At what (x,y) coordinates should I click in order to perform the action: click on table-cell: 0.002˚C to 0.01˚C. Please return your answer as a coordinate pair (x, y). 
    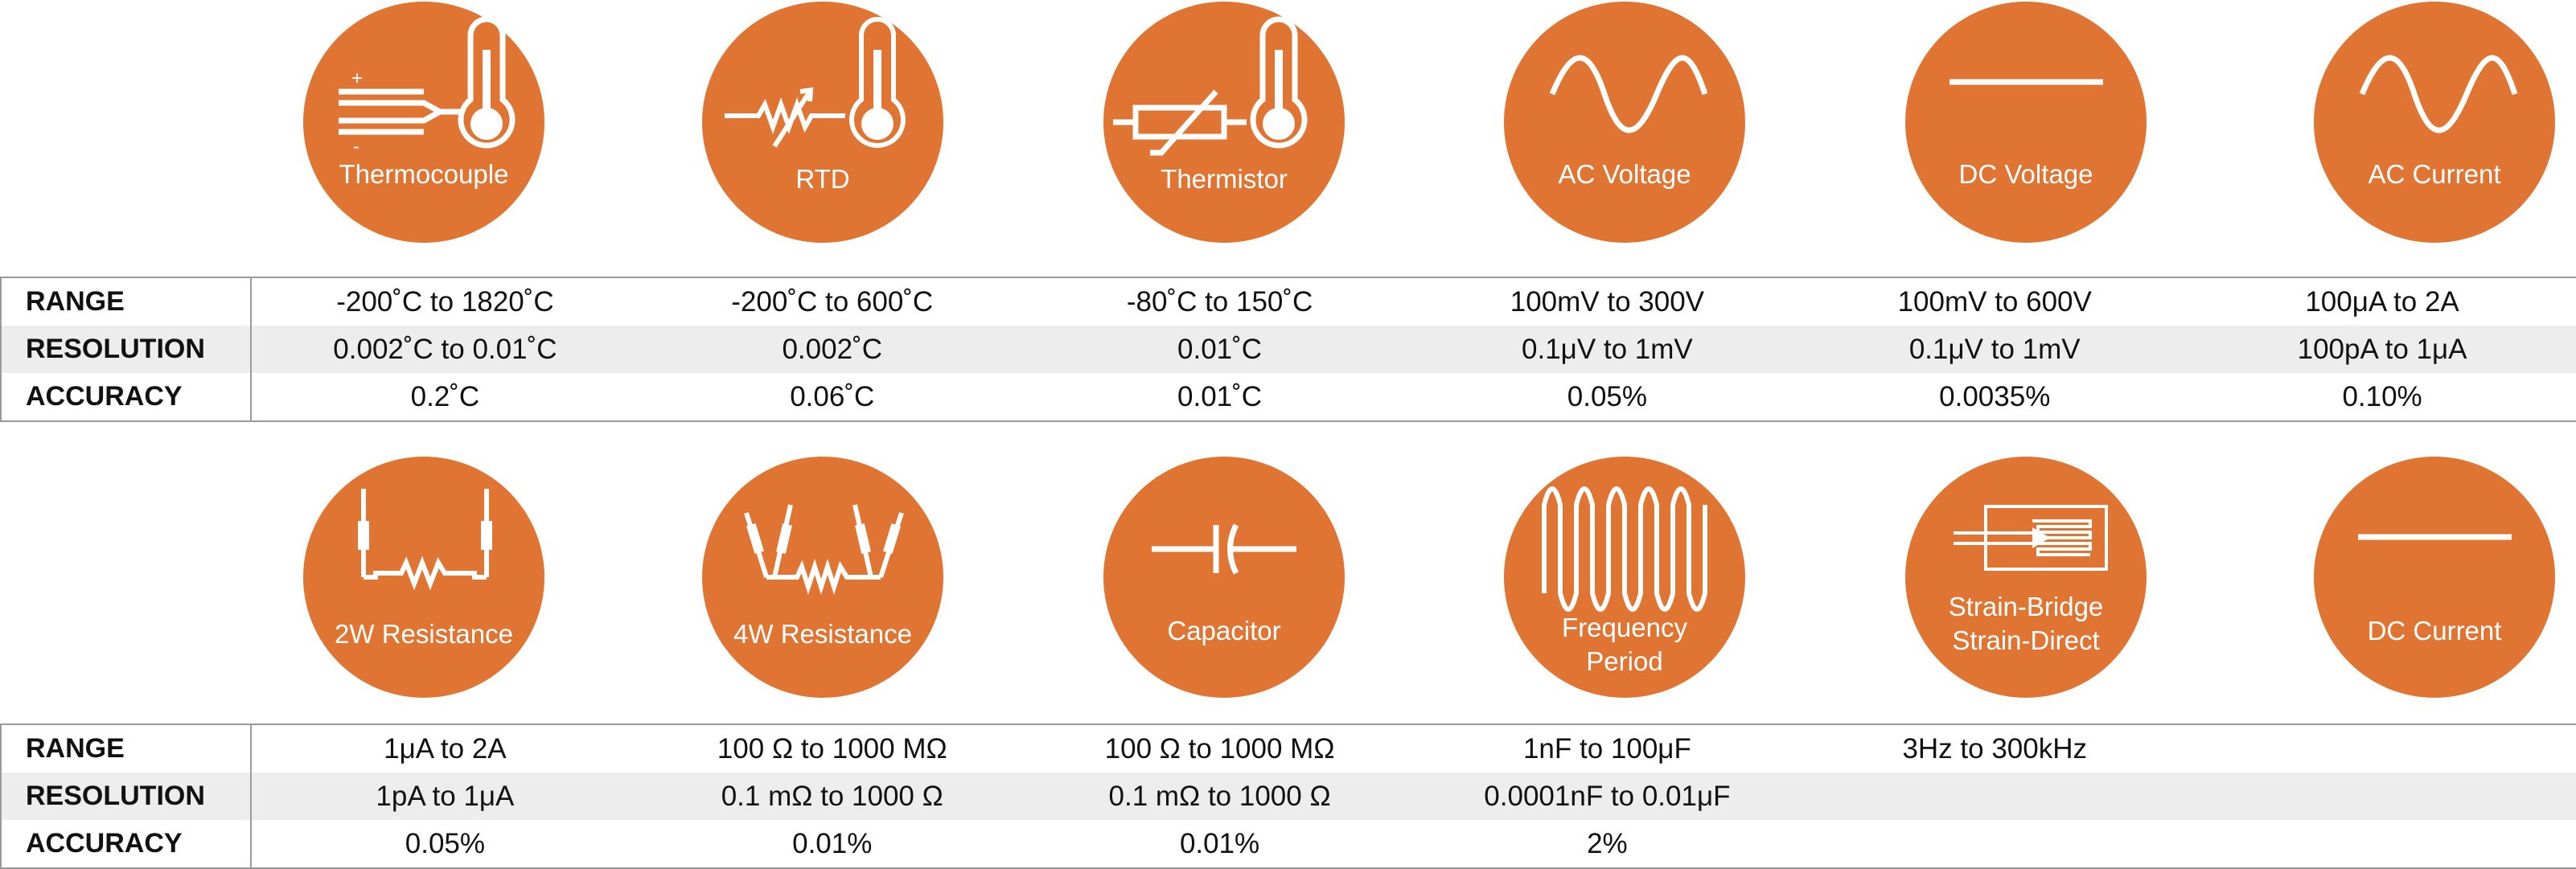
    Looking at the image, I should click on (445, 349).